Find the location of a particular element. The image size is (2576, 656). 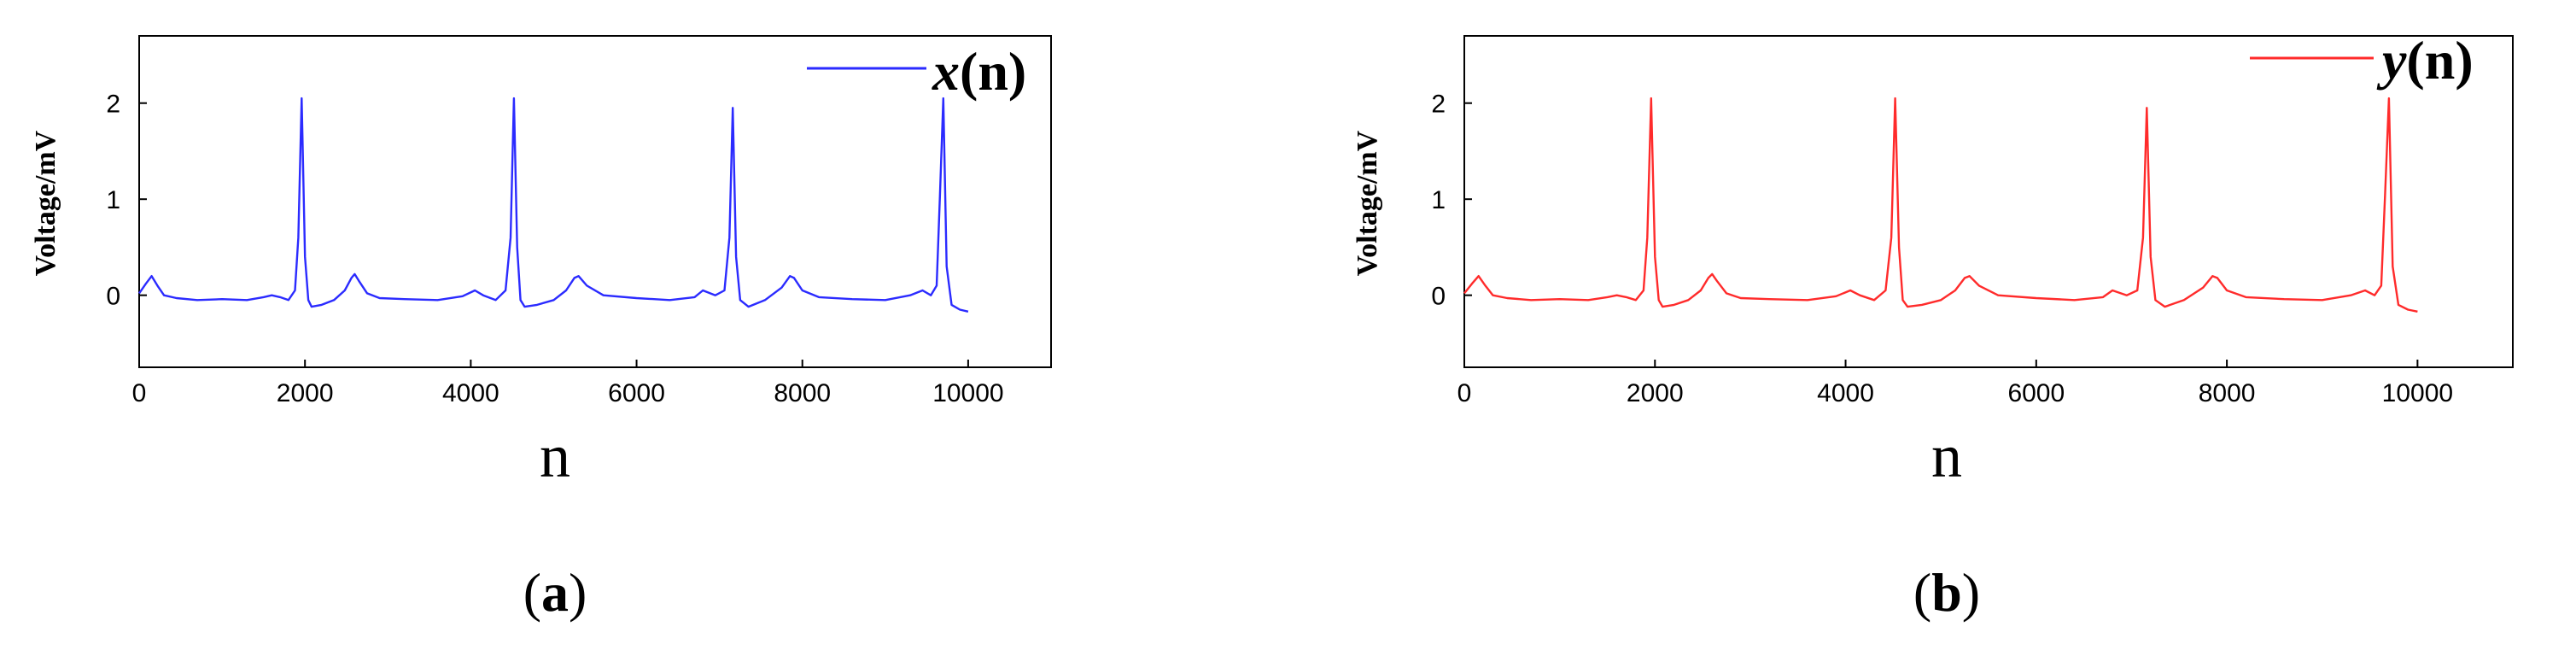

legend-label-b: y(n) is located at coordinates (2425, 60).